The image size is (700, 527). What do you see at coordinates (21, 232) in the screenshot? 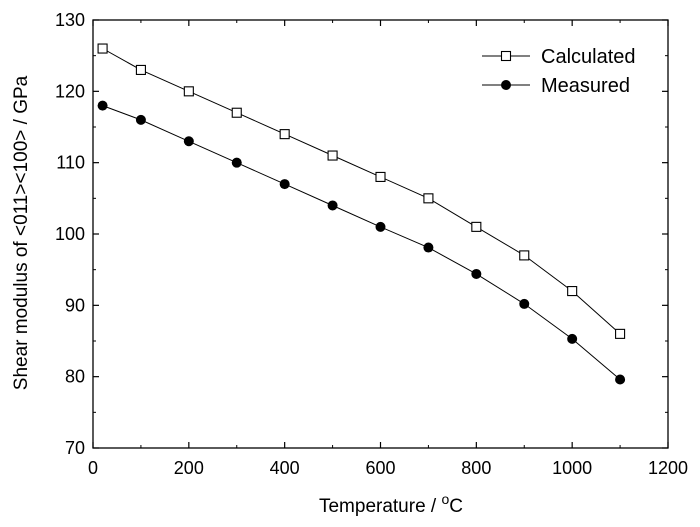
I see `y-axis-title: Shear modulus of <011><100> / GPa` at bounding box center [21, 232].